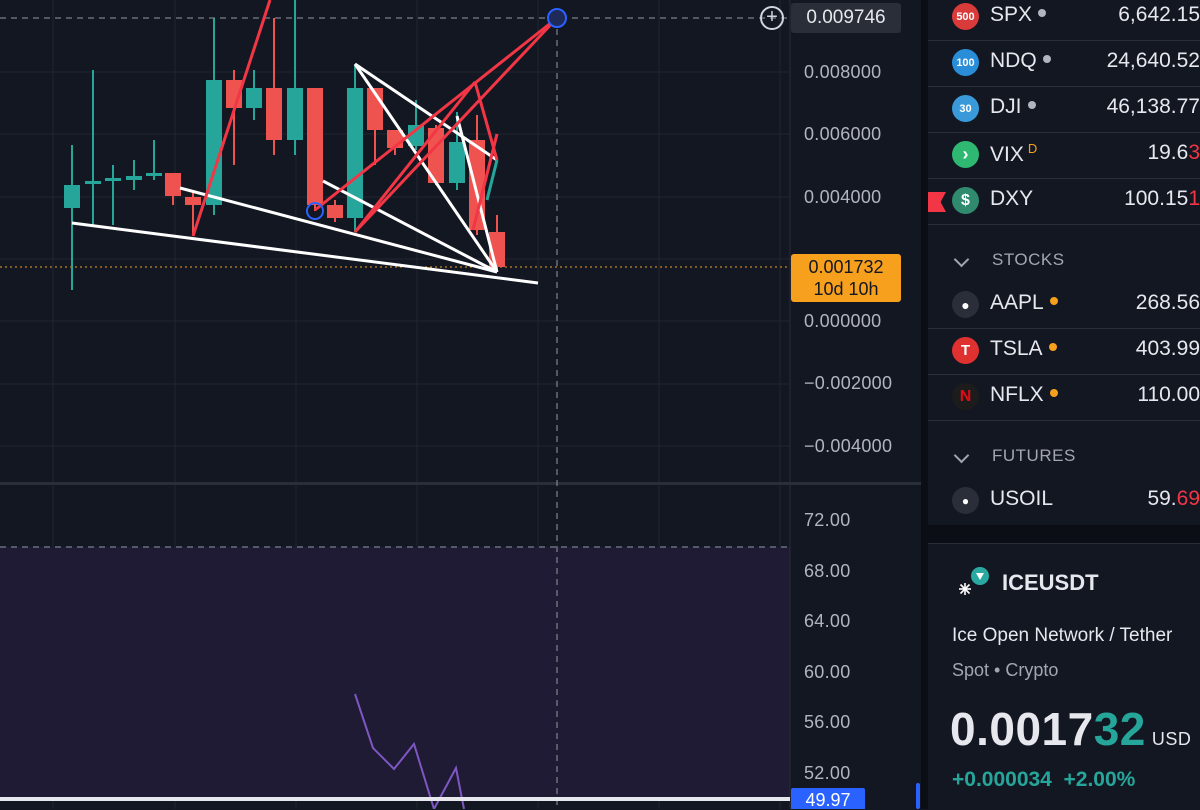  I want to click on tesla-icon: T, so click(965, 350).